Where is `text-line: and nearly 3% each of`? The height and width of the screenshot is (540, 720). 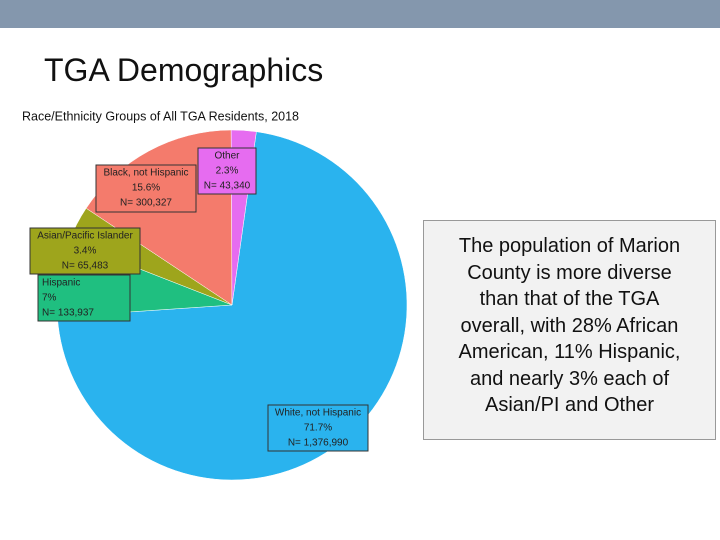
text-line: and nearly 3% each of is located at coordinates (569, 378).